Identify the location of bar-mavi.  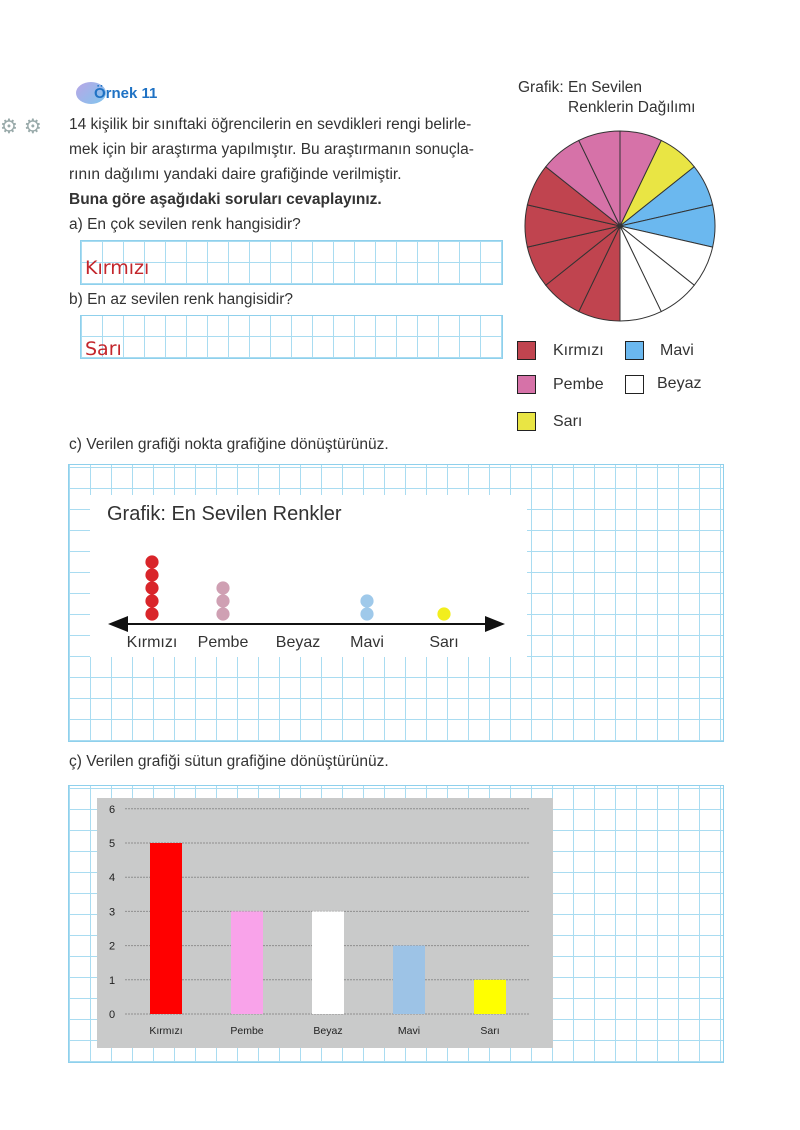
(409, 979).